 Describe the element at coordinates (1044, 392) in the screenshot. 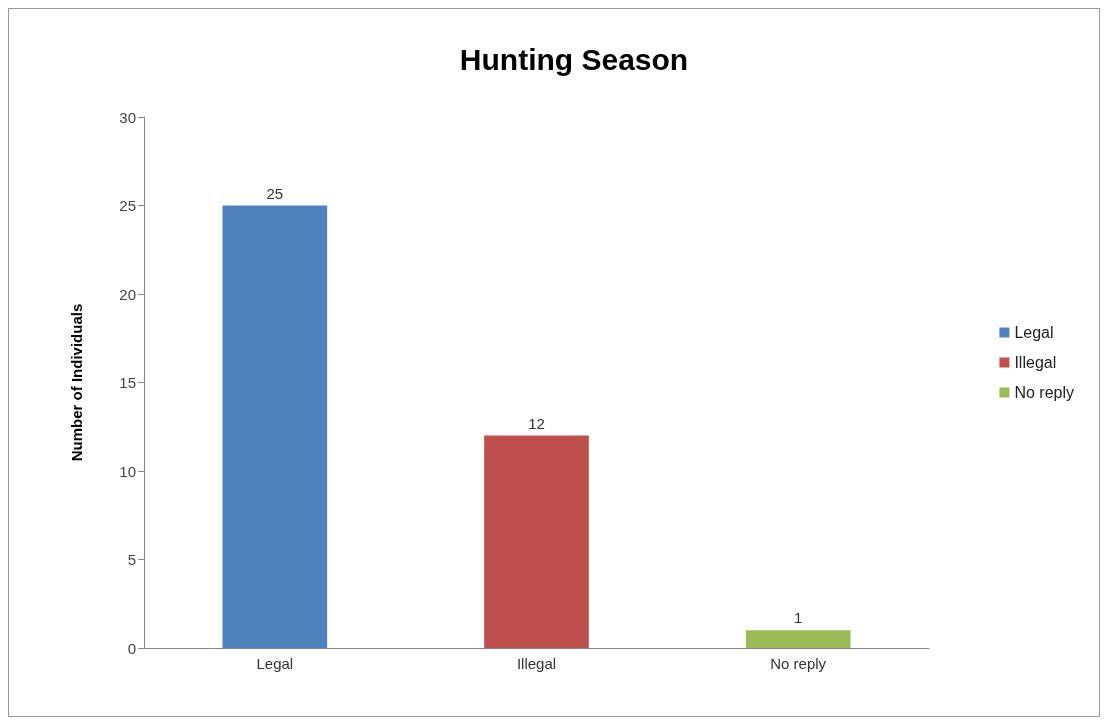

I see `legend-label: No reply` at that location.